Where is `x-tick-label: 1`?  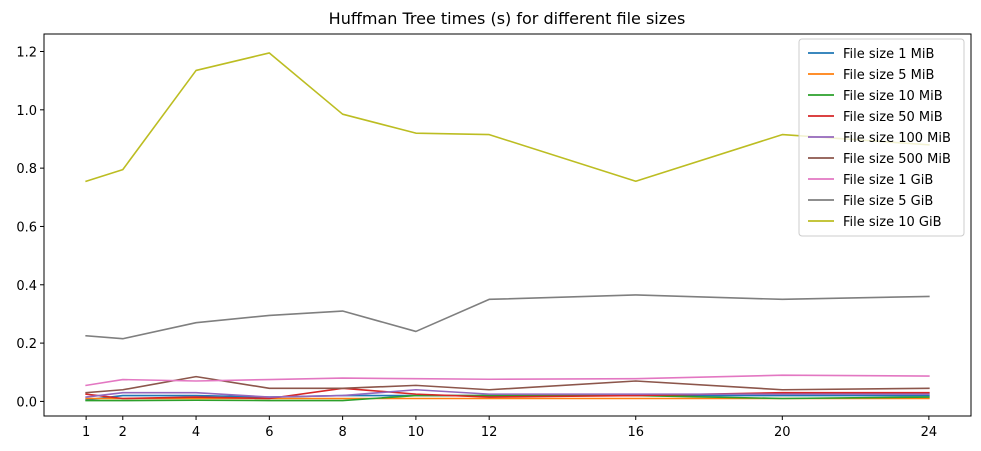
x-tick-label: 1 is located at coordinates (86, 432).